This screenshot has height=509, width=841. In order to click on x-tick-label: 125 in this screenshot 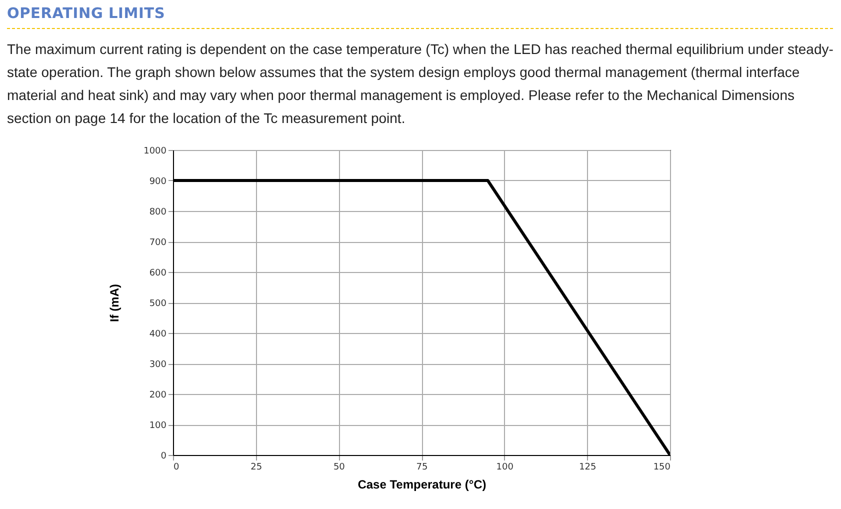, I will do `click(587, 467)`.